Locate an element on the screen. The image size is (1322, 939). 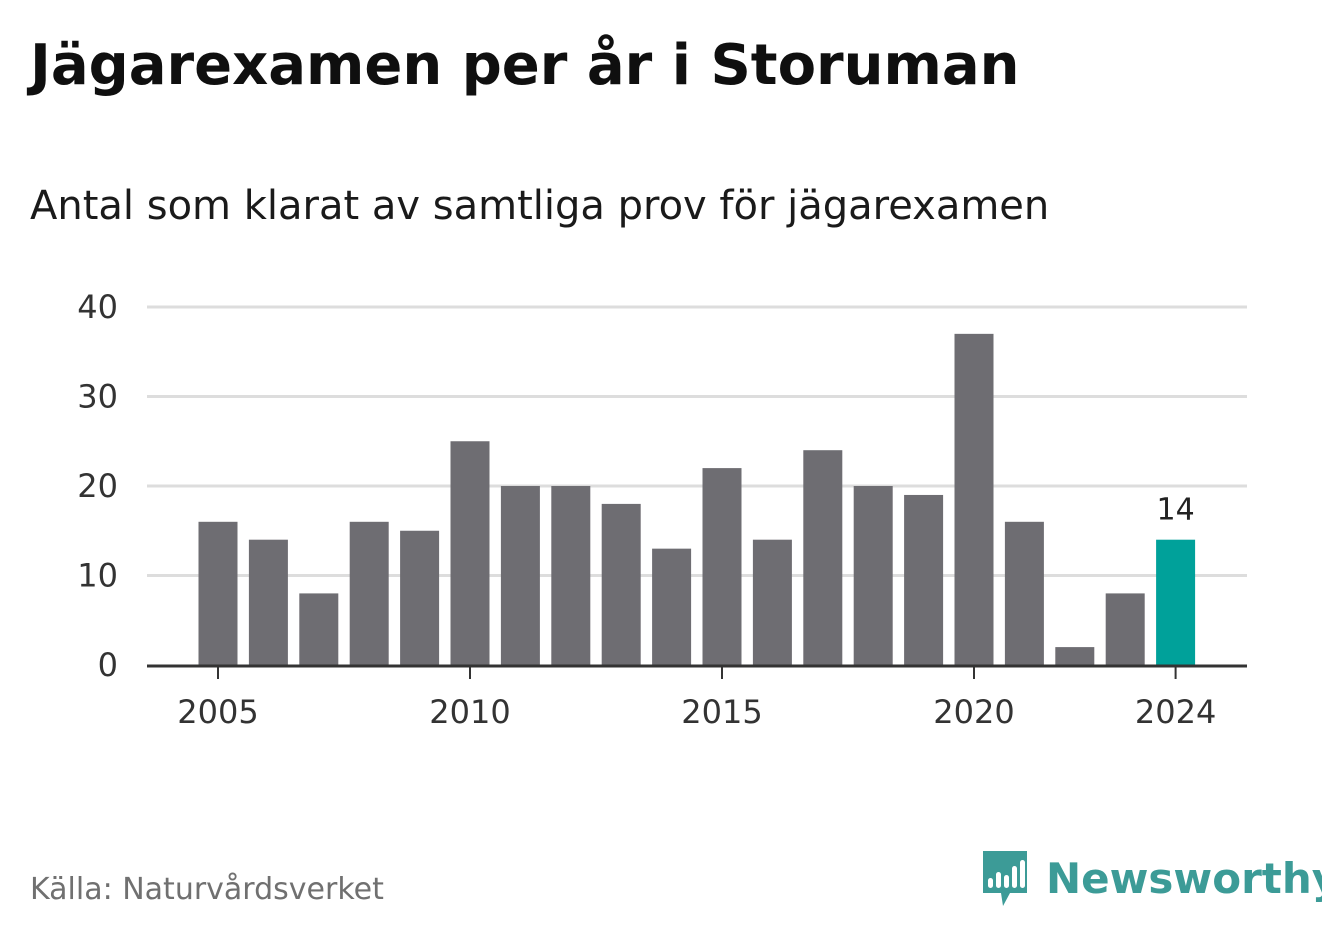
x-axis-ticks: 2005 2010 2015 2020 2024 is located at coordinates (696, 699).